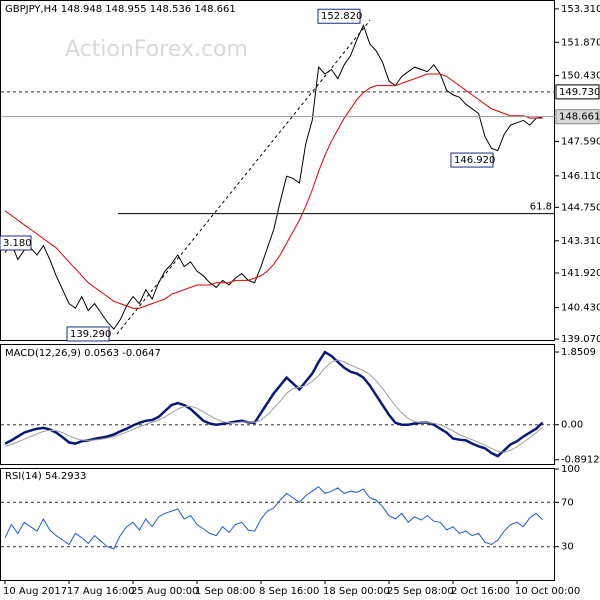 The width and height of the screenshot is (600, 600). What do you see at coordinates (164, 591) in the screenshot?
I see `x-tick-label: 25 Aug 00:00` at bounding box center [164, 591].